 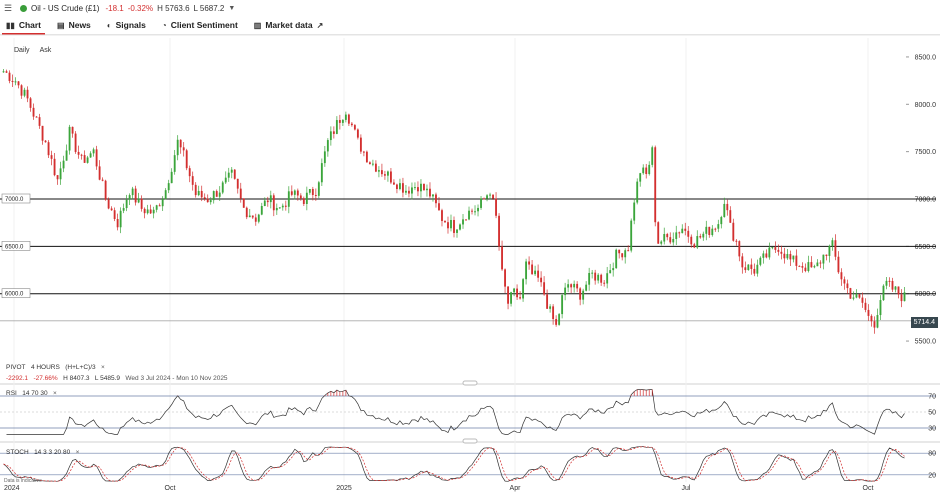 What do you see at coordinates (23, 481) in the screenshot?
I see `data-disclaimer: Data is indicative` at bounding box center [23, 481].